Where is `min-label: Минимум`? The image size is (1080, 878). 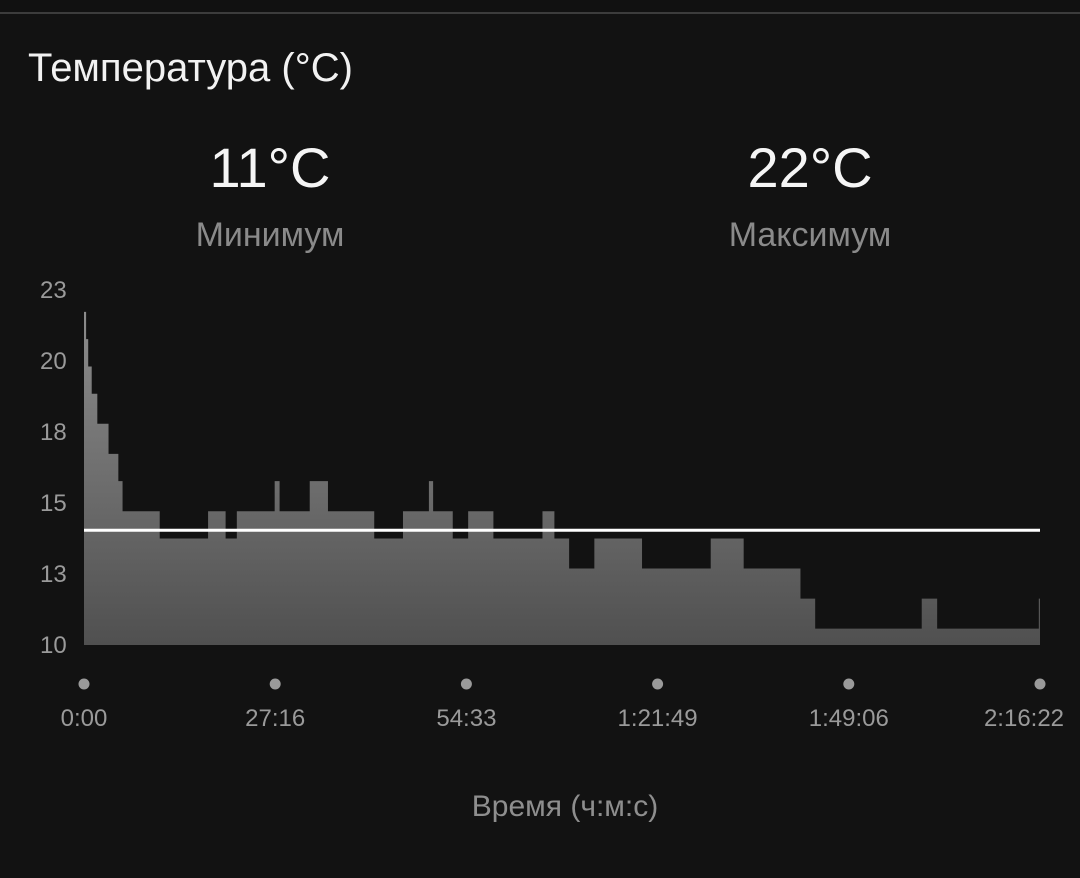
min-label: Минимум is located at coordinates (270, 235).